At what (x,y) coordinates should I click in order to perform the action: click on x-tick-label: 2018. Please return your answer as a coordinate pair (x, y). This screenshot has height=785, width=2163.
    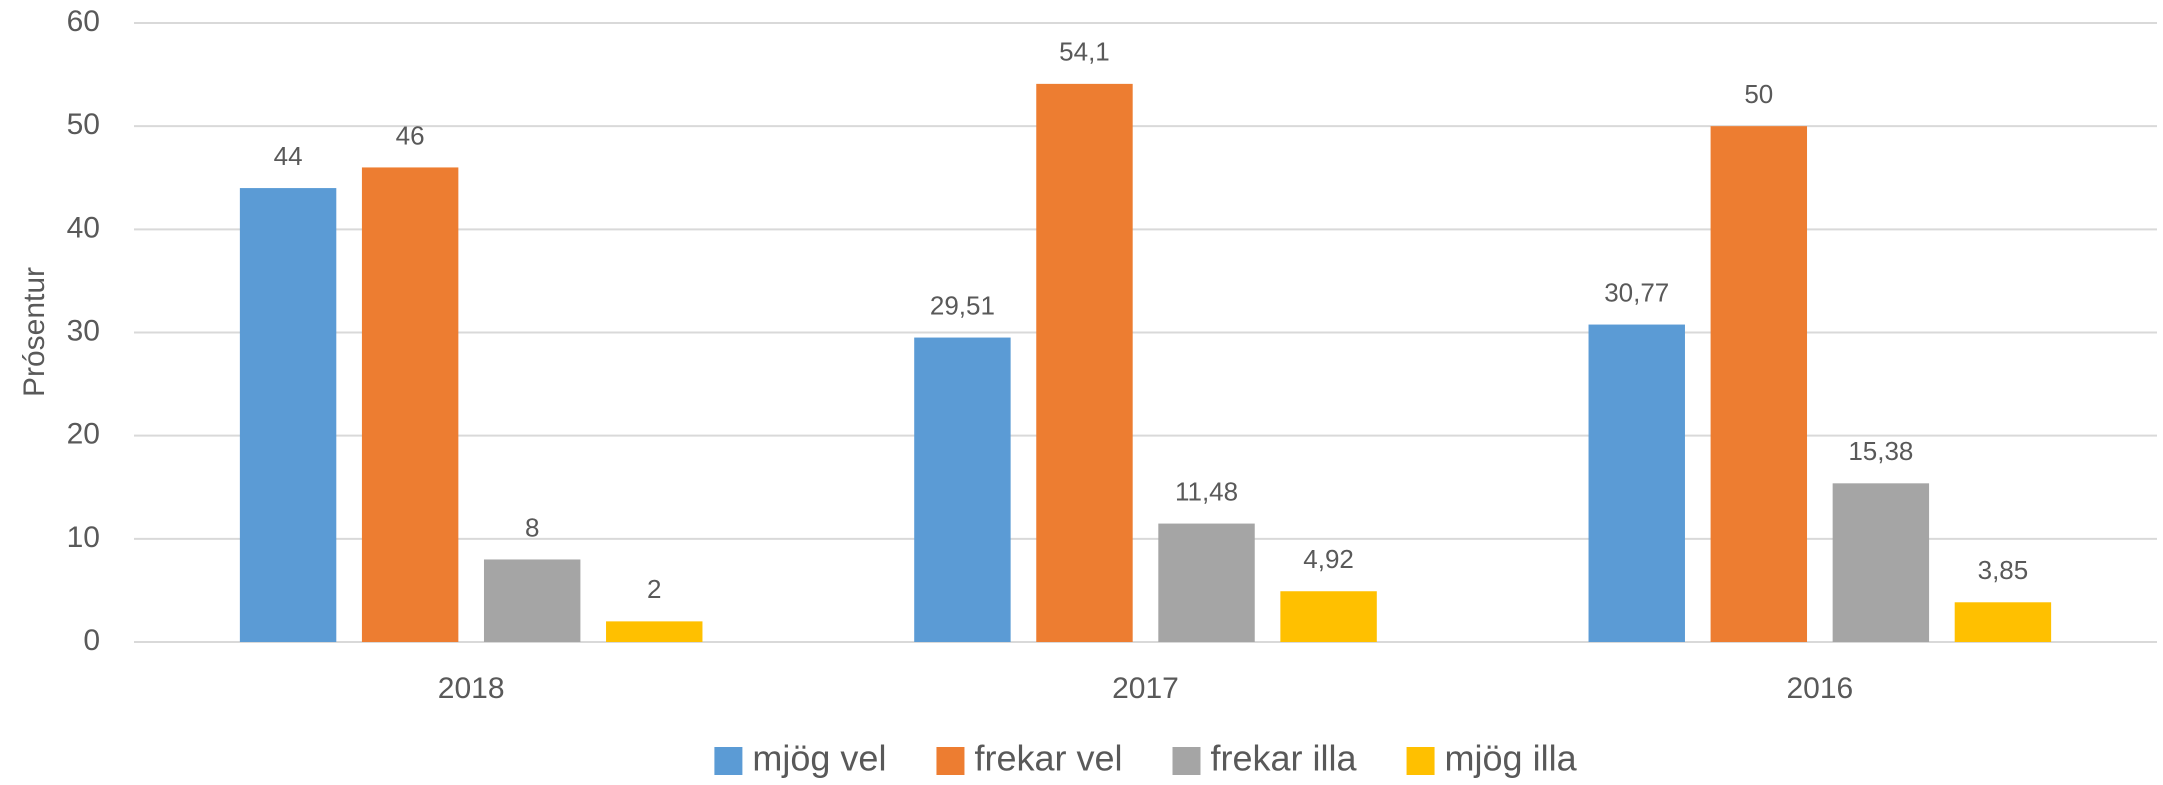
    Looking at the image, I should click on (471, 688).